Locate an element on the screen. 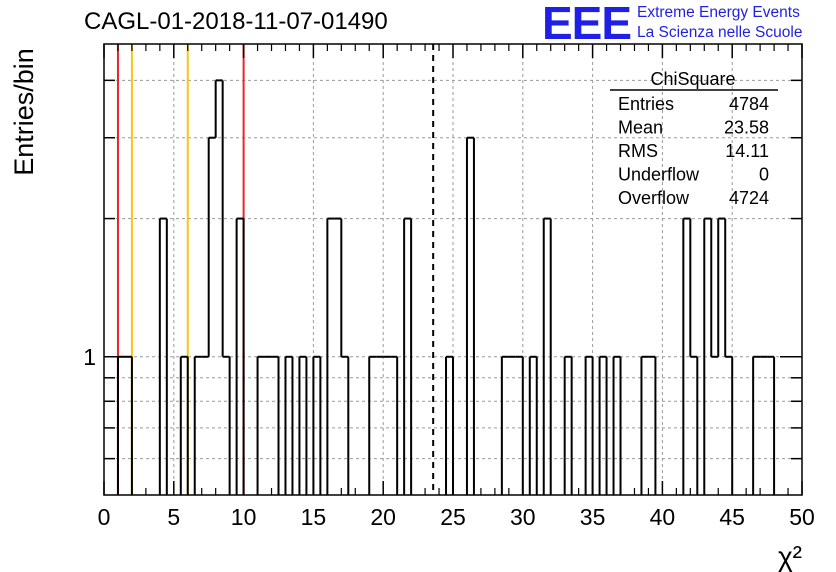 This screenshot has width=836, height=572. x-tick-label: 45 is located at coordinates (732, 517).